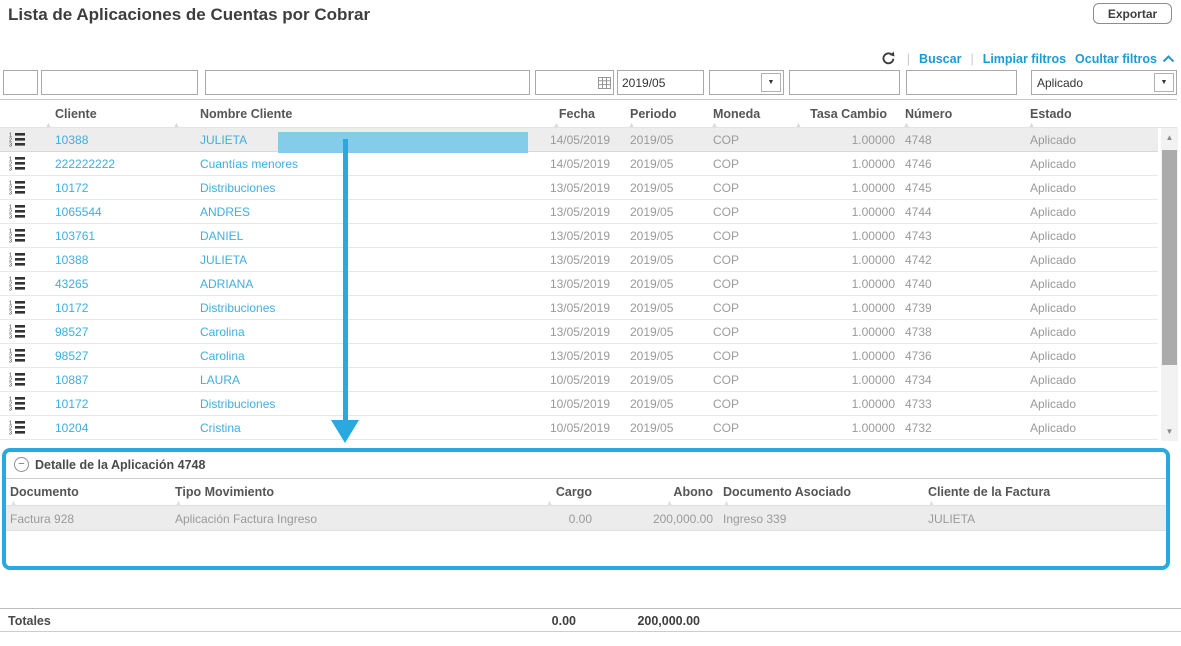 The image size is (1181, 646). I want to click on detail-column-header-cargo: Cargo, so click(573, 492).